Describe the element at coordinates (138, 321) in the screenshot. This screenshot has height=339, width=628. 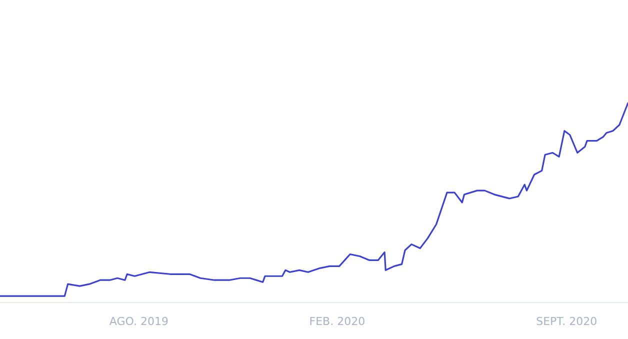
I see `x-tick-label: AGO. 2019` at that location.